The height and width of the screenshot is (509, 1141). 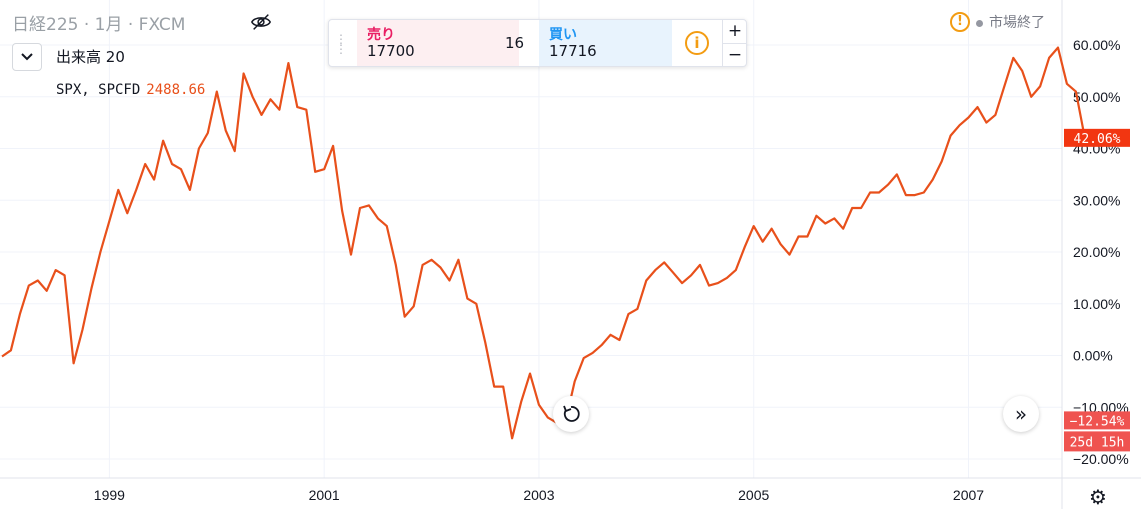 I want to click on buy-button: 買い 17716, so click(x=605, y=43).